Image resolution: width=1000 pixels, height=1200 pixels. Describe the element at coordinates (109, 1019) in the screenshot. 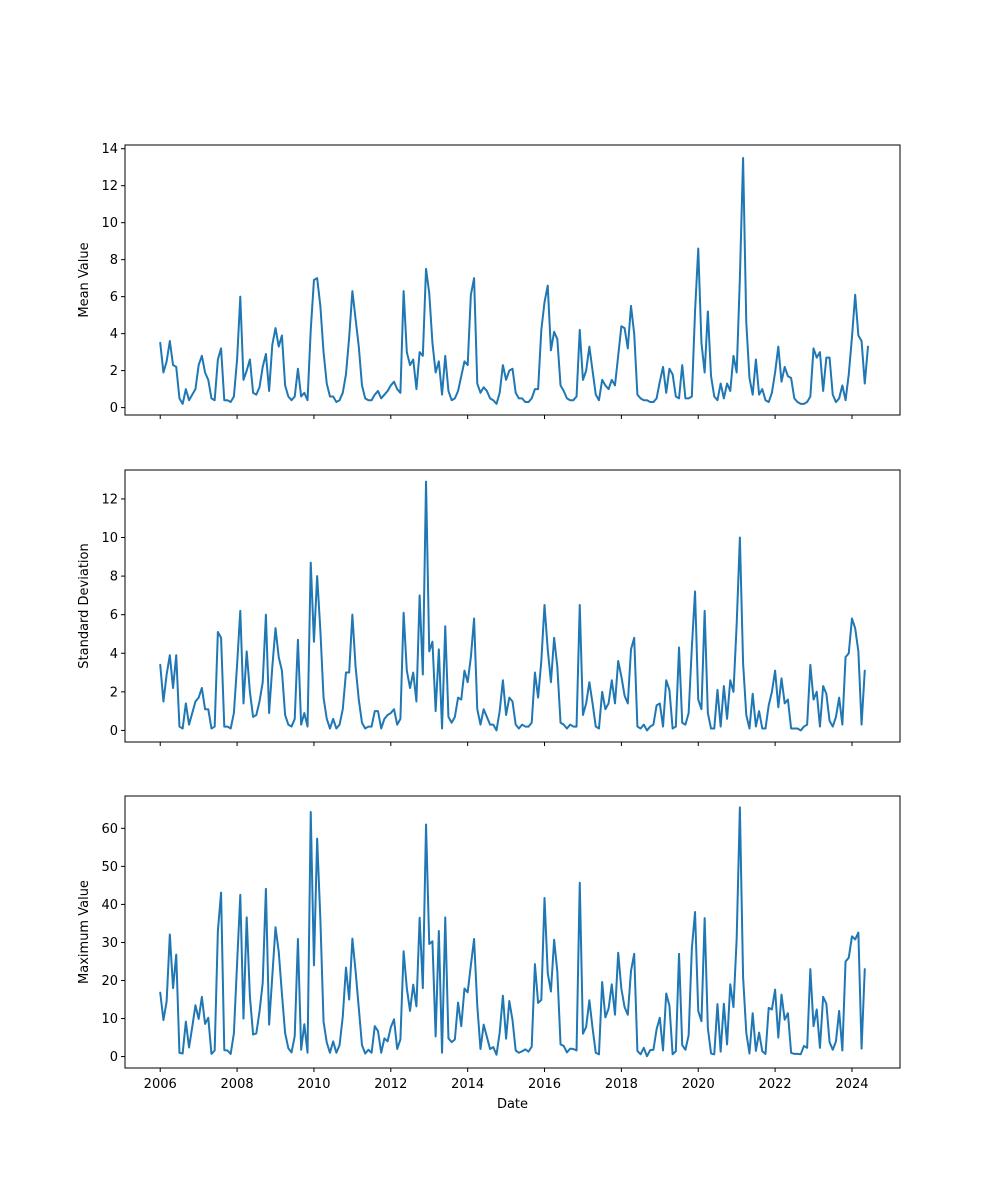

I see `maximum-ytick-label: 10` at that location.